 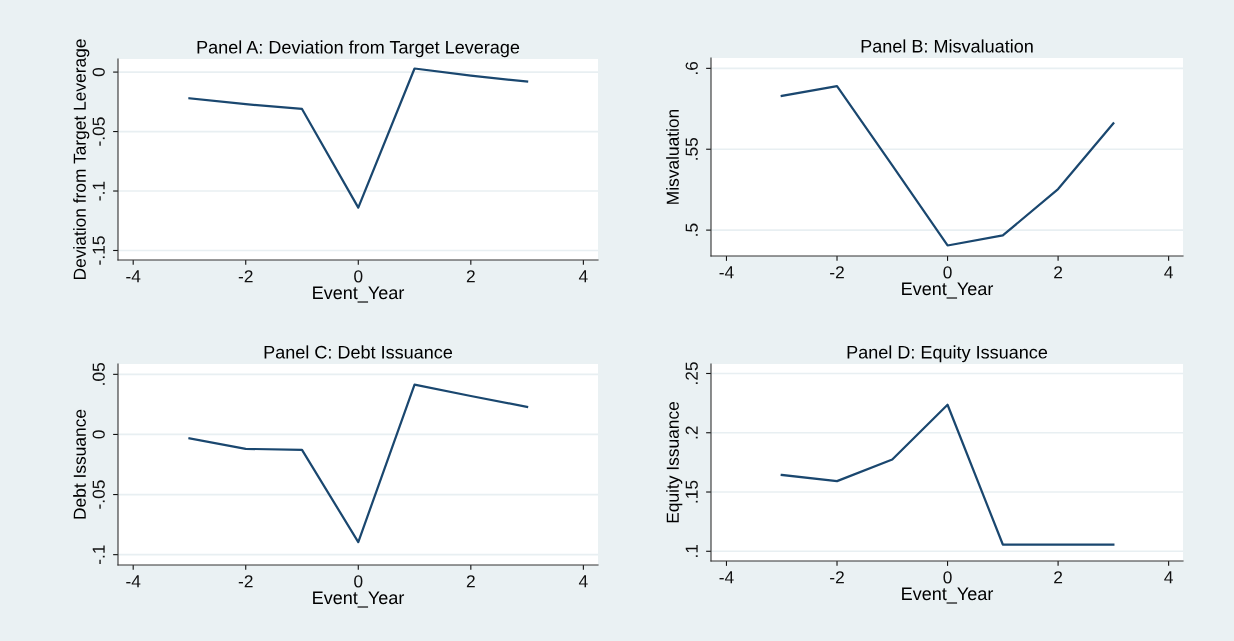 What do you see at coordinates (691, 229) in the screenshot?
I see `y-tick-label: .5` at bounding box center [691, 229].